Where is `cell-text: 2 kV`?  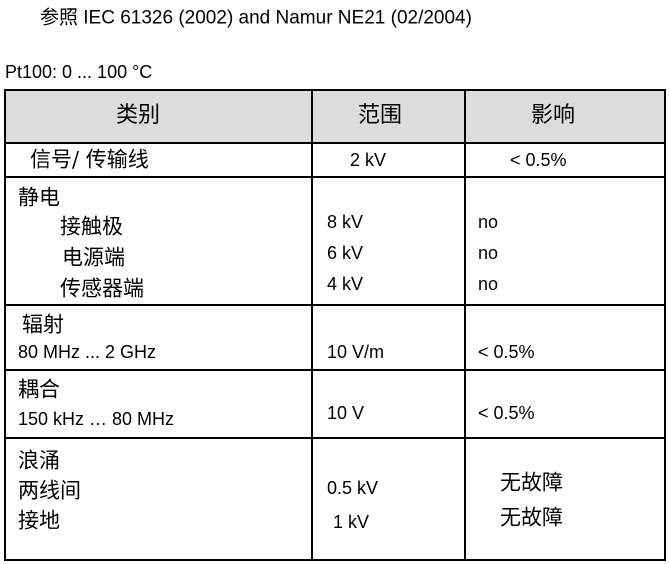 cell-text: 2 kV is located at coordinates (368, 160).